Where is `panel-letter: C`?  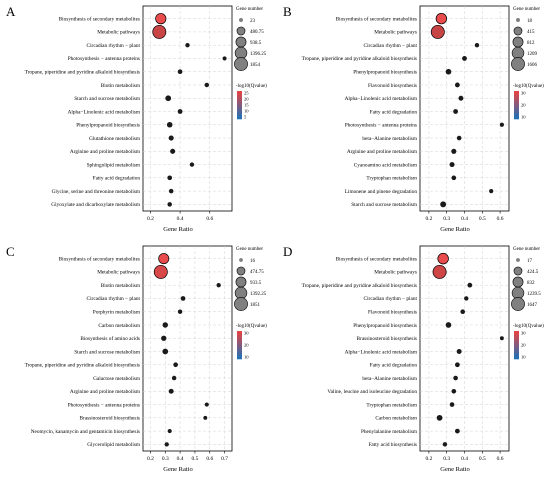
panel-letter: C is located at coordinates (10, 251).